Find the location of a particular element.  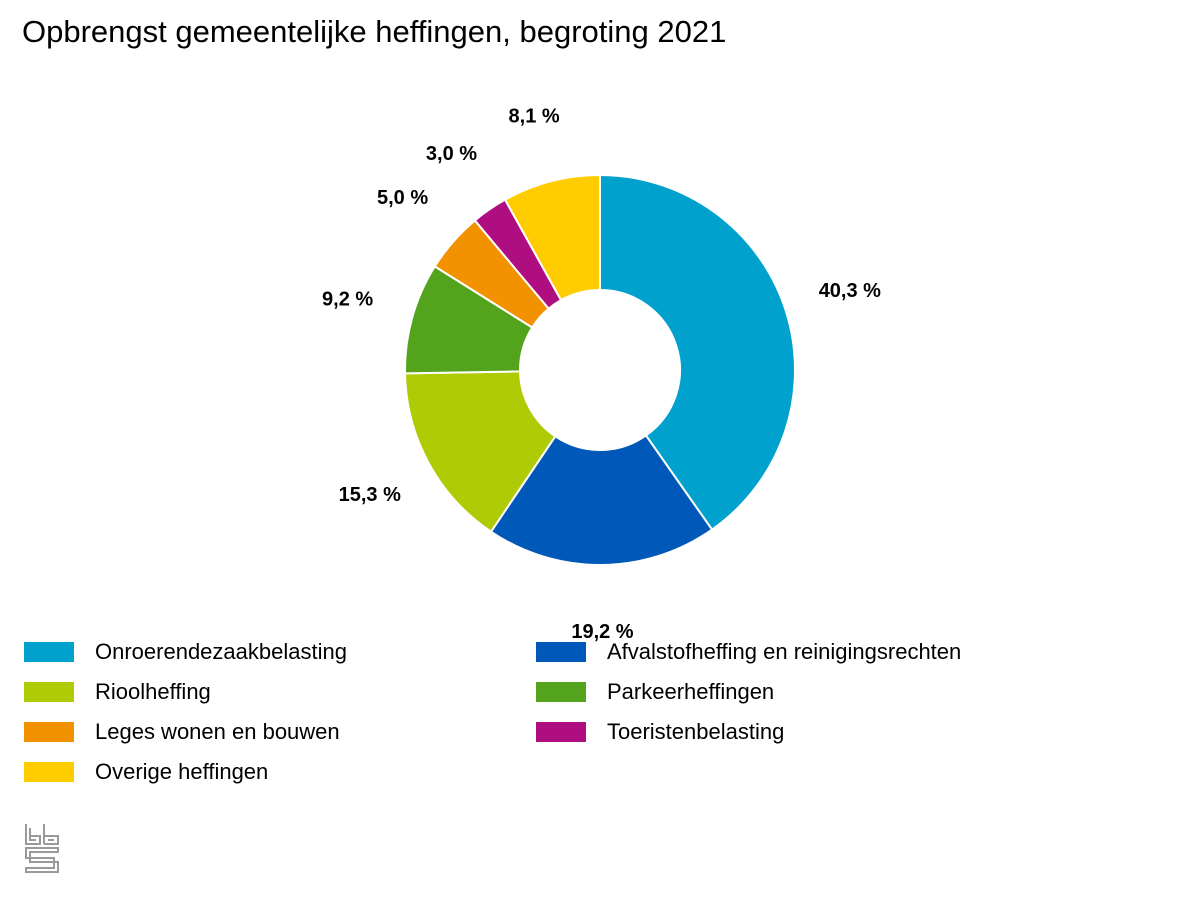

legend-item-afvalstofheffing: Afvalstofheffing en reinigingsrechten is located at coordinates (748, 652).